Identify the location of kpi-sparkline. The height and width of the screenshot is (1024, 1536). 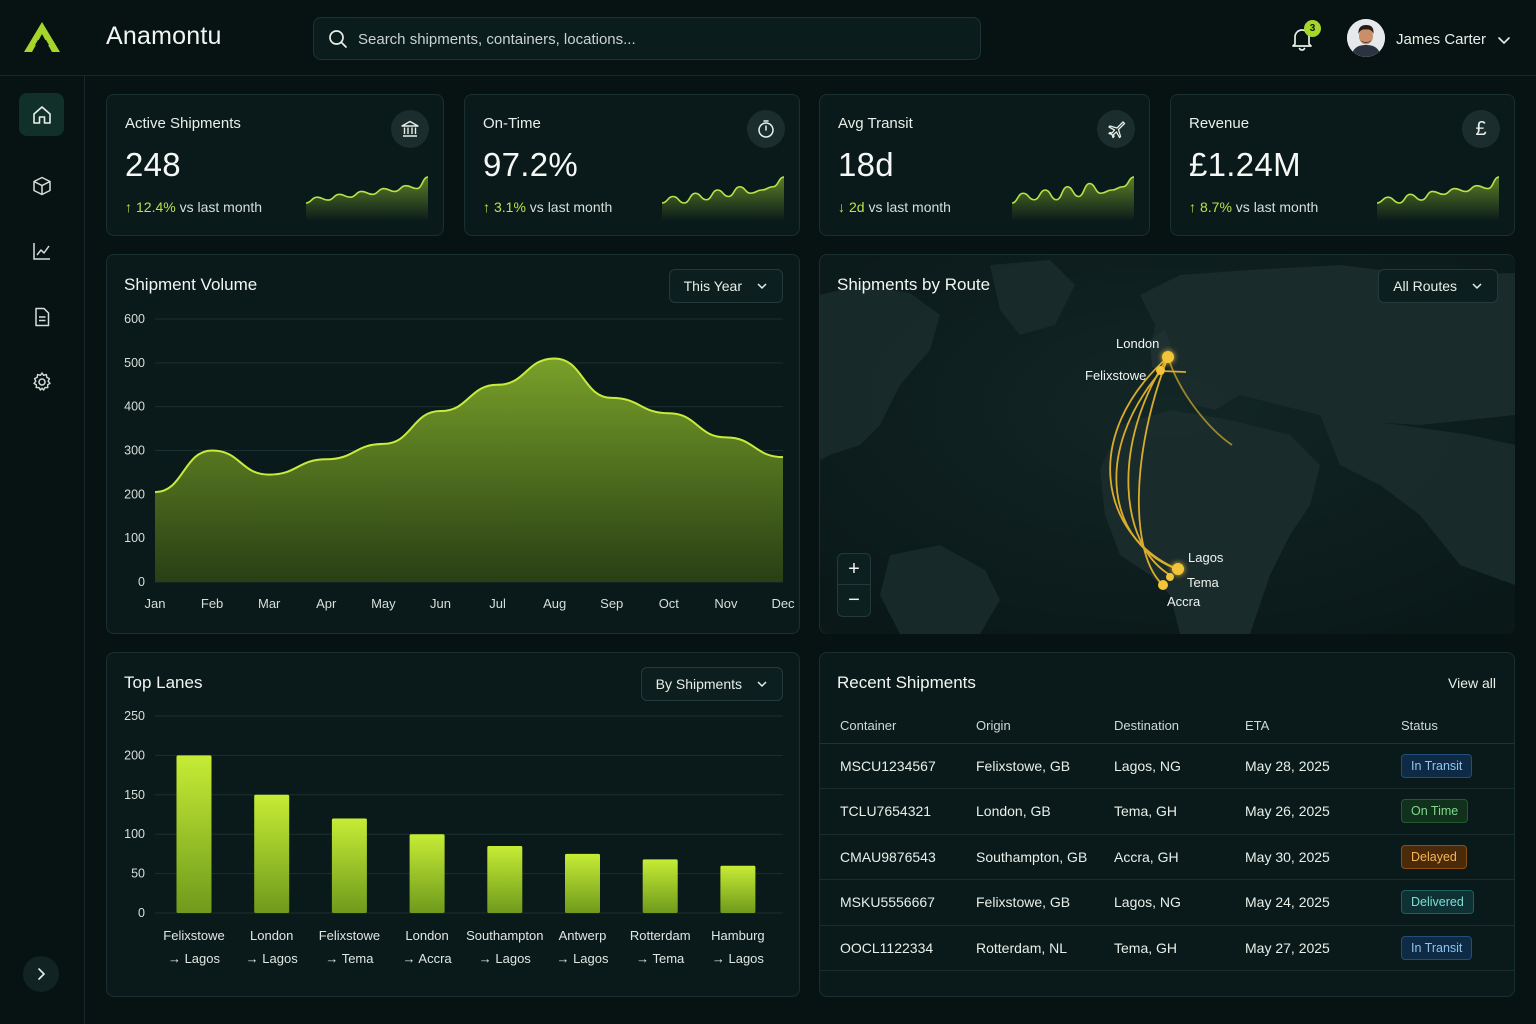
(723, 198).